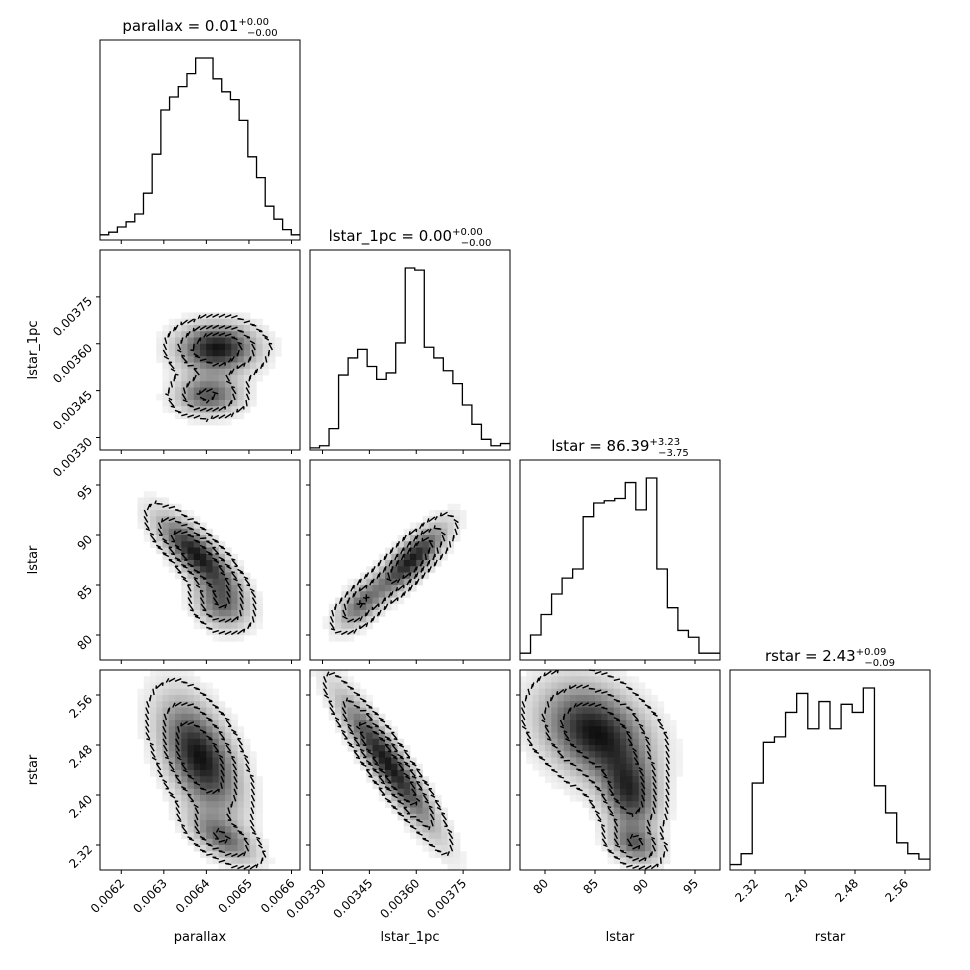  Describe the element at coordinates (595, 769) in the screenshot. I see `contour-lstar-rstar` at that location.